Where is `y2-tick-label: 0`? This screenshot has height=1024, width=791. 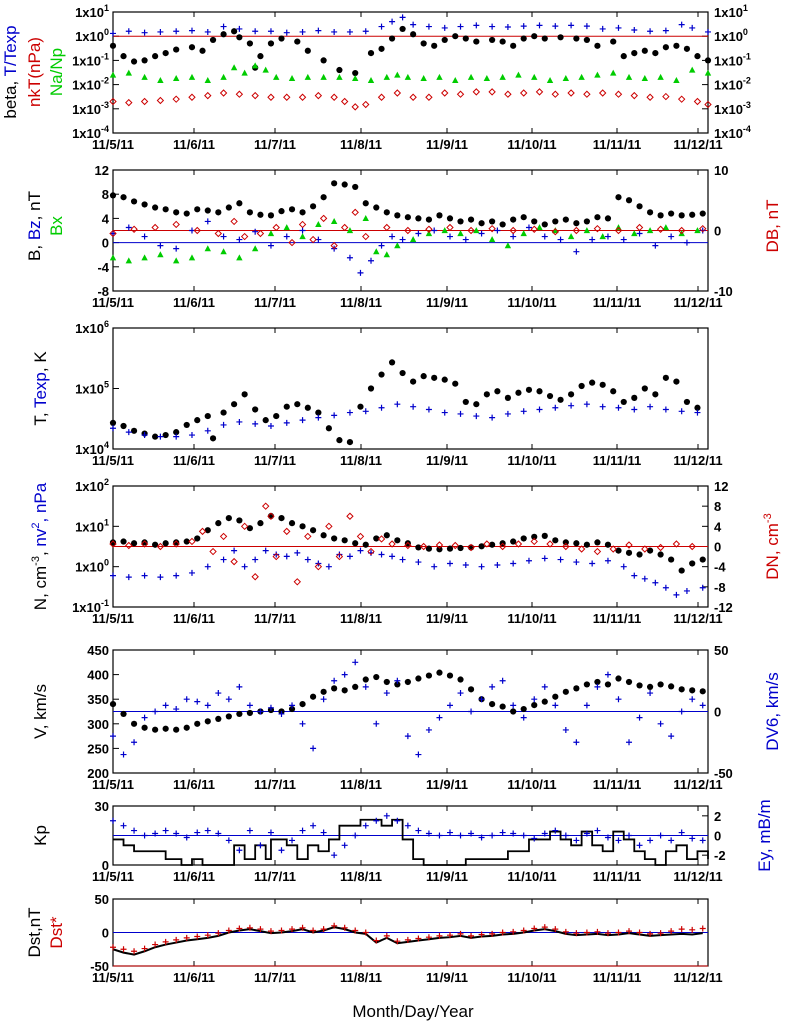 y2-tick-label: 0 is located at coordinates (717, 836).